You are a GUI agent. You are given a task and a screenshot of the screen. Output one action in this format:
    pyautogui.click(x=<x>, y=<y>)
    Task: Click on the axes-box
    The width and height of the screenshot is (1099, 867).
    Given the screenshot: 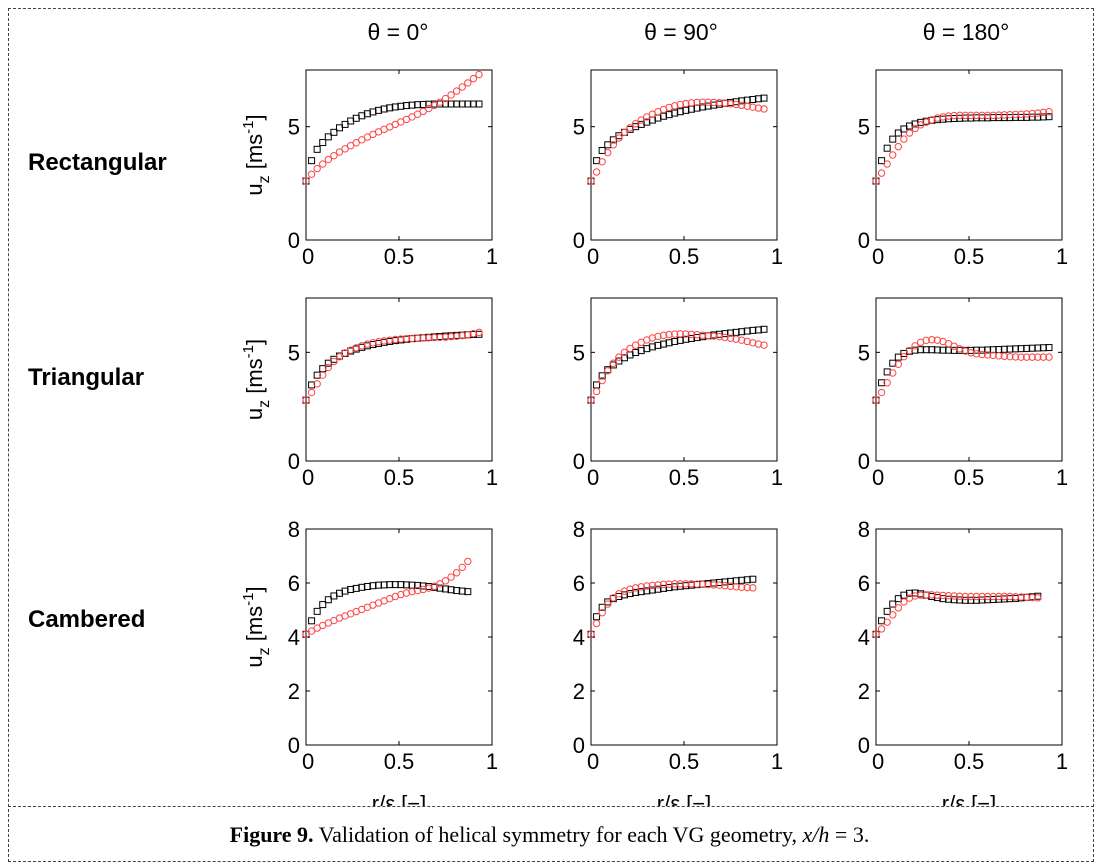 What is the action you would take?
    pyautogui.click(x=969, y=155)
    